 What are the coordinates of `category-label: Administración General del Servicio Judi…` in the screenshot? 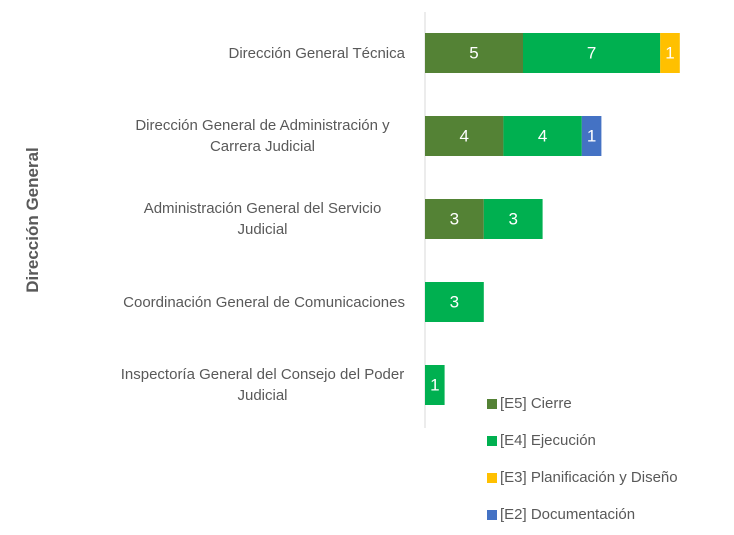 It's located at (262, 219).